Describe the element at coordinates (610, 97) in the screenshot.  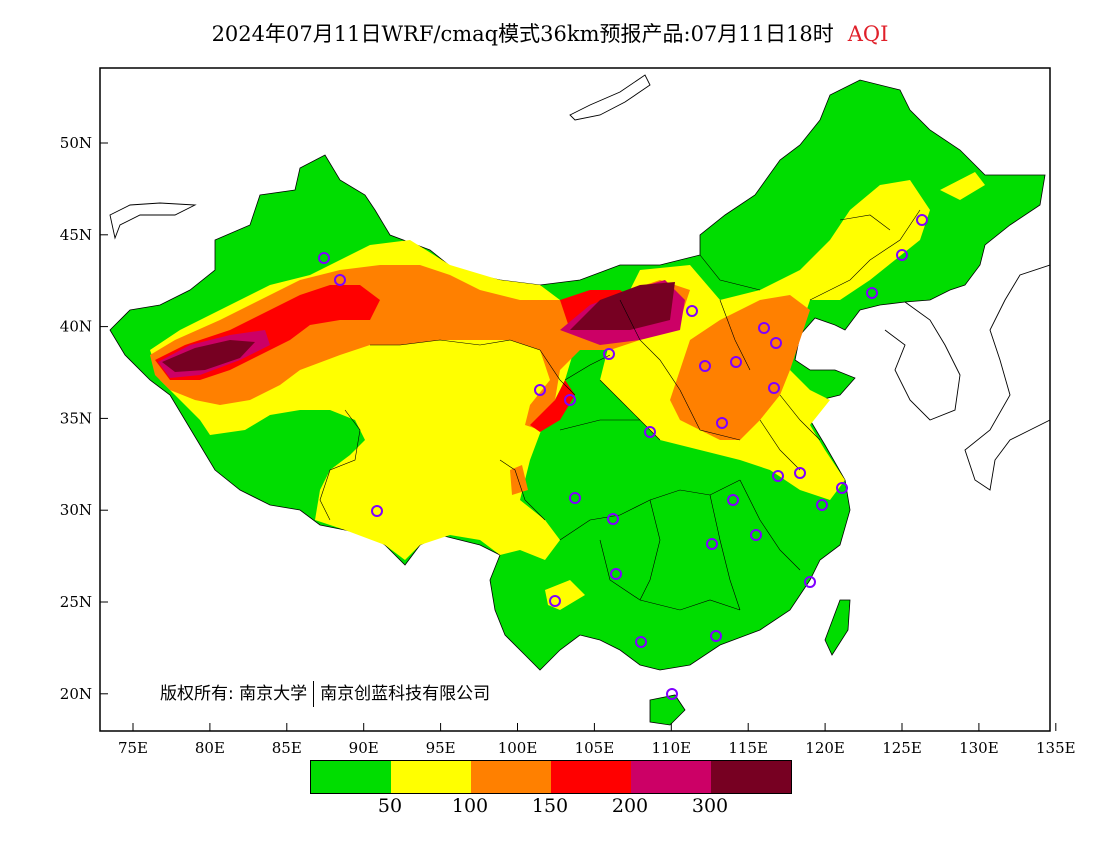
I see `lake-baikal` at that location.